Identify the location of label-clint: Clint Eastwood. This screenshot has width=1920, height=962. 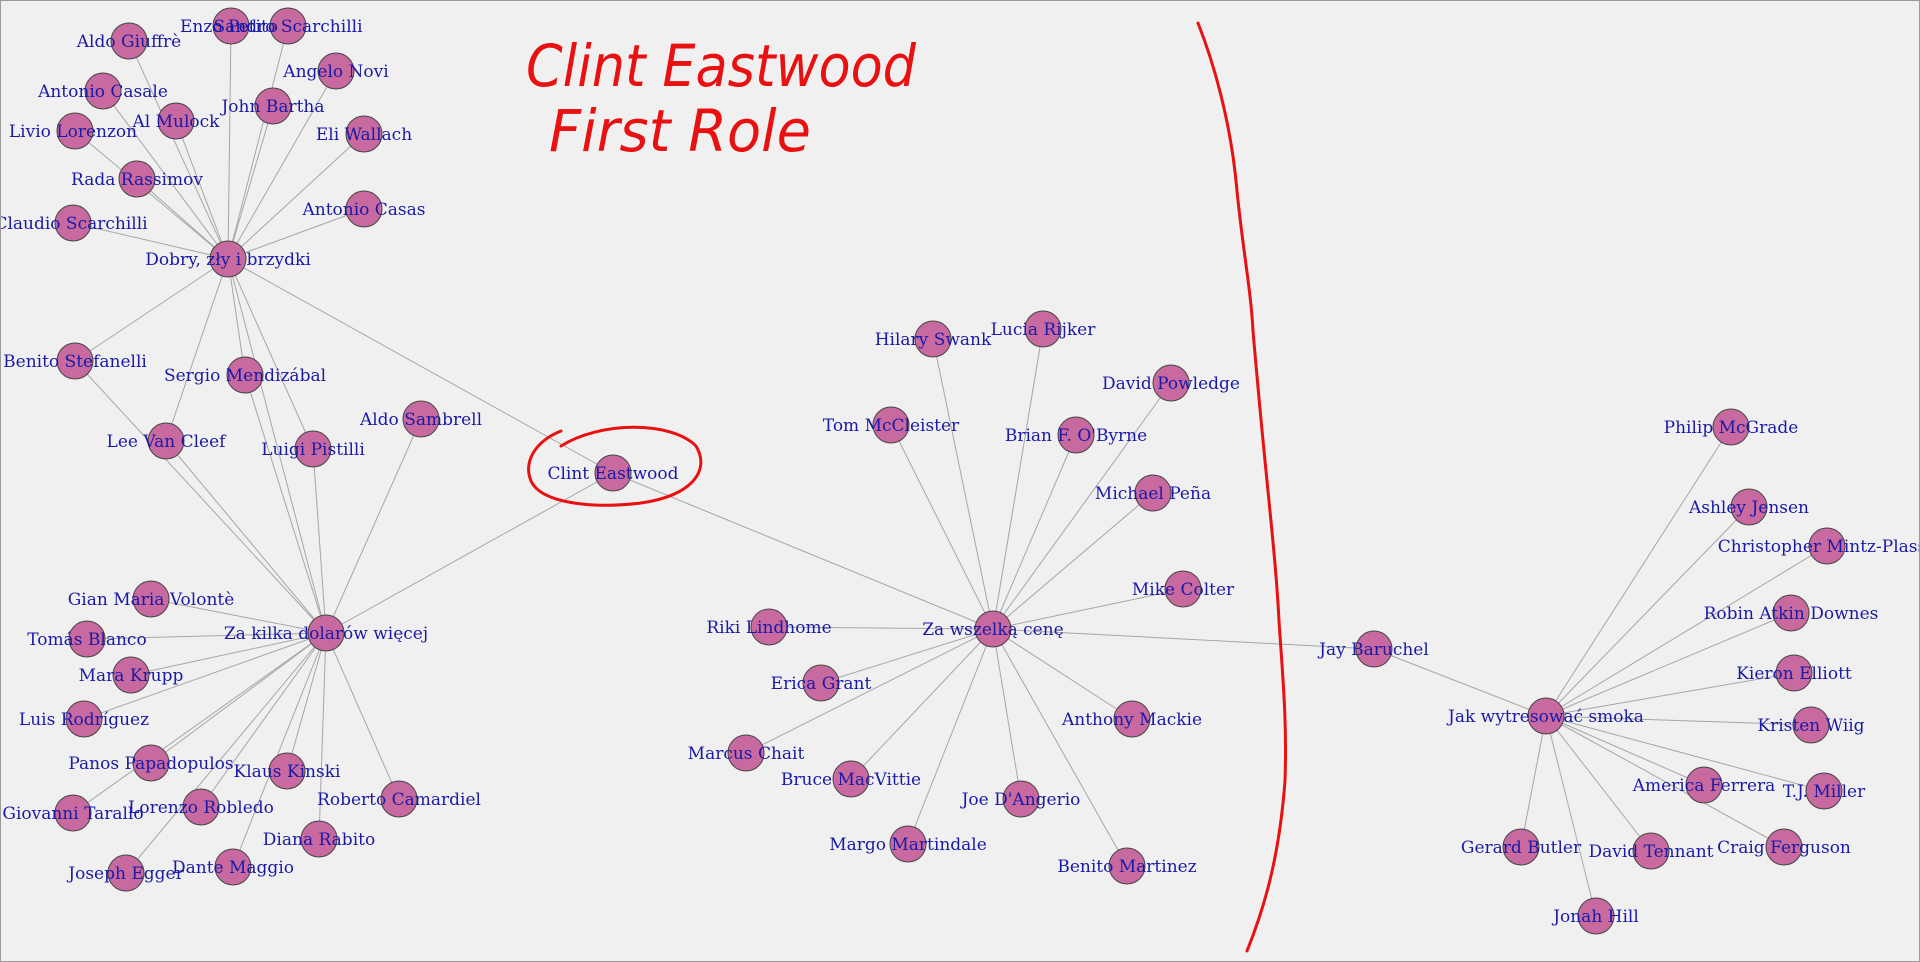
(612, 474).